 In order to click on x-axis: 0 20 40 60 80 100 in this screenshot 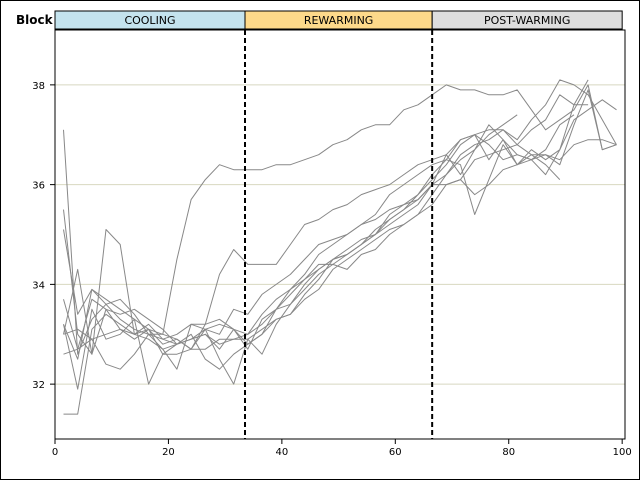, I will do `click(342, 448)`.